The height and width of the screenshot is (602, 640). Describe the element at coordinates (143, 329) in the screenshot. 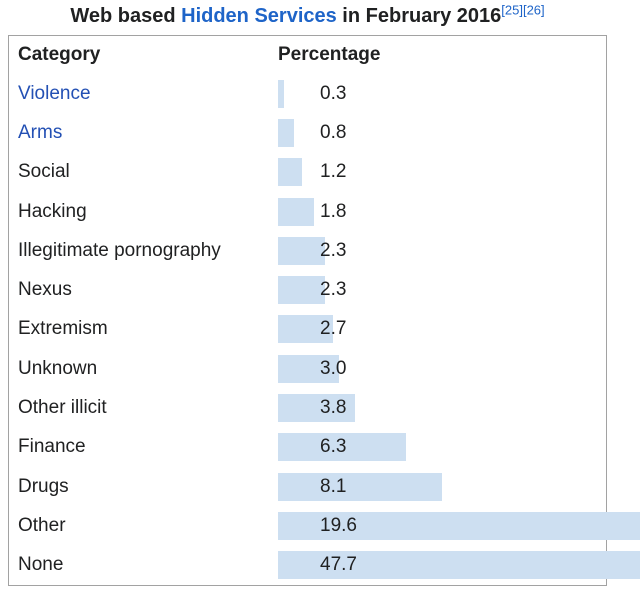

I see `category-cell: Extremism` at that location.